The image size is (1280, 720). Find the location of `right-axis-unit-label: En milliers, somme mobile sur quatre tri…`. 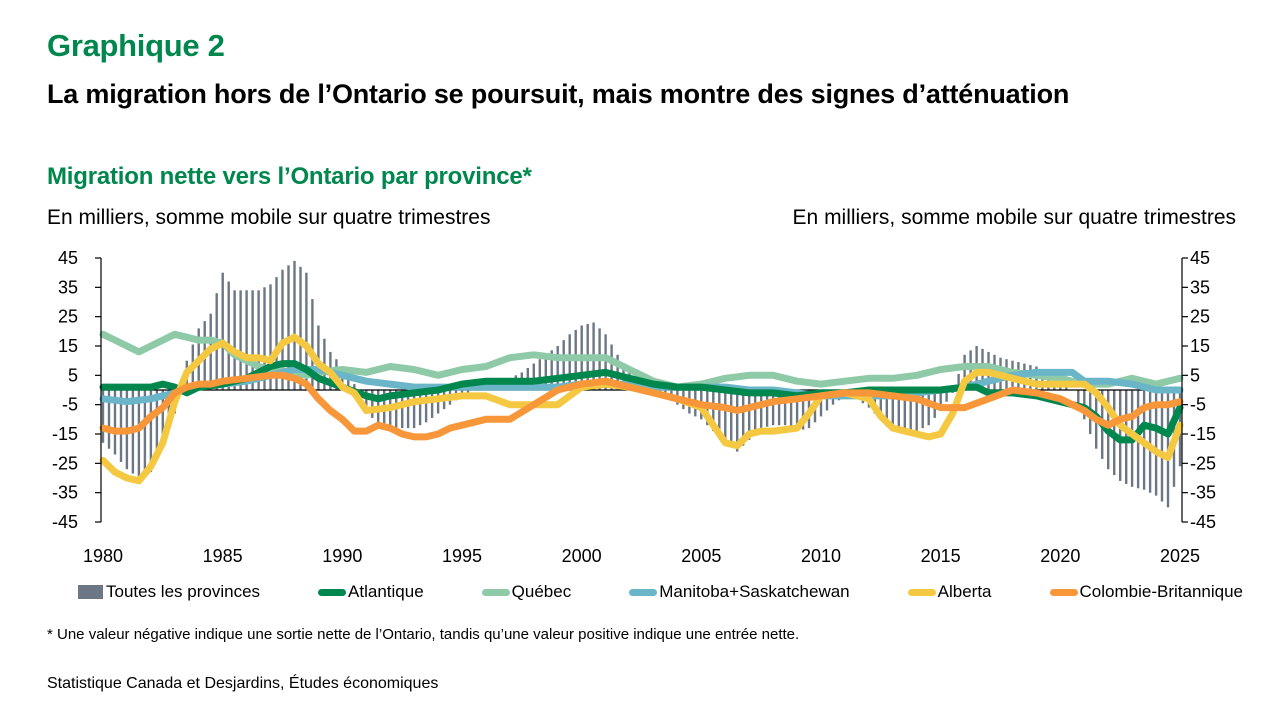

right-axis-unit-label: En milliers, somme mobile sur quatre tri… is located at coordinates (1014, 217).